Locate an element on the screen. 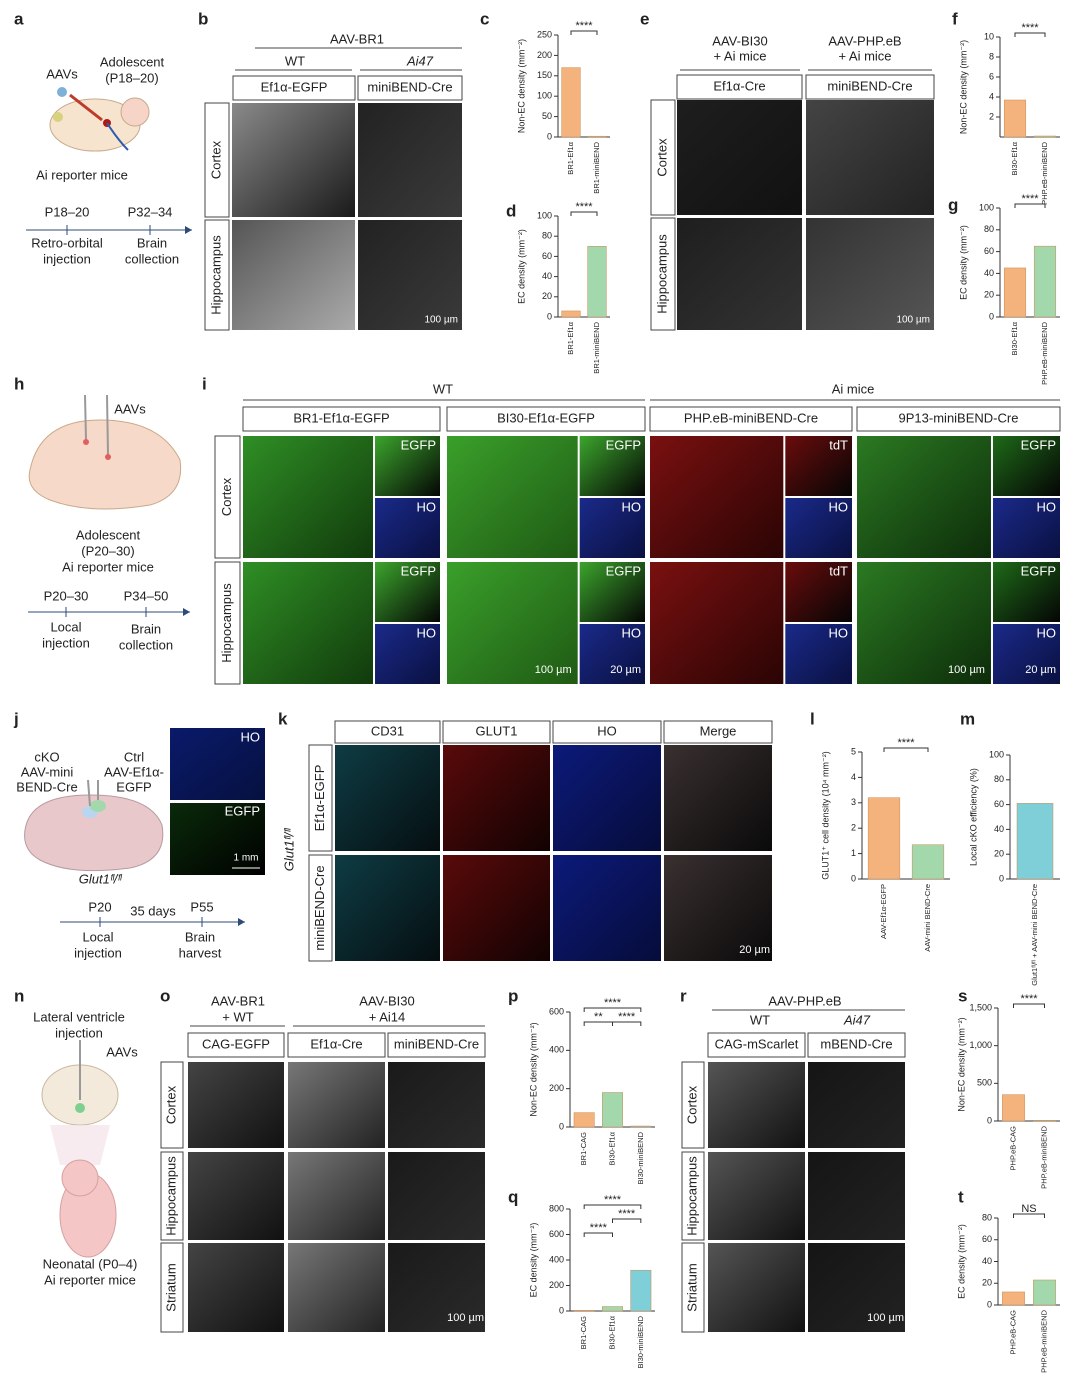 Image resolution: width=1080 pixels, height=1376 pixels. column-label: CD31 is located at coordinates (387, 730).